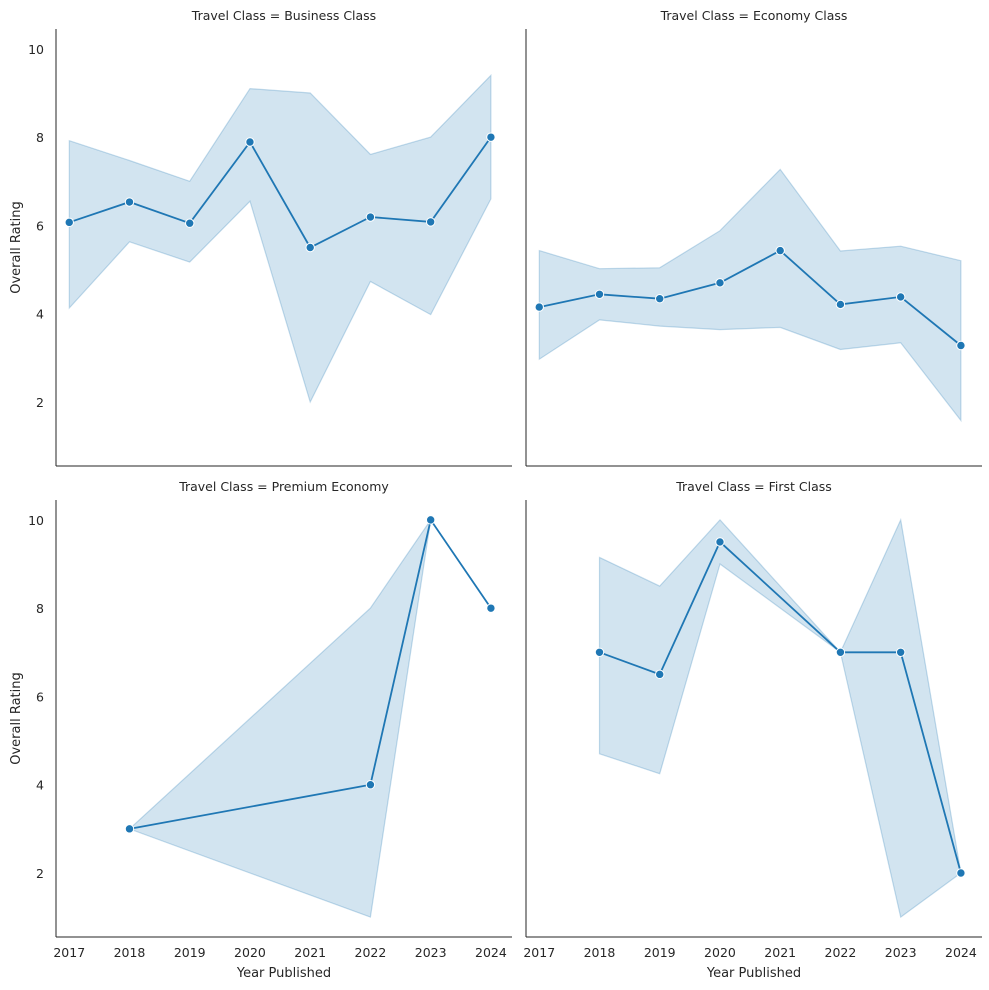  I want to click on facet-title: Travel Class = Business Class, so click(283, 15).